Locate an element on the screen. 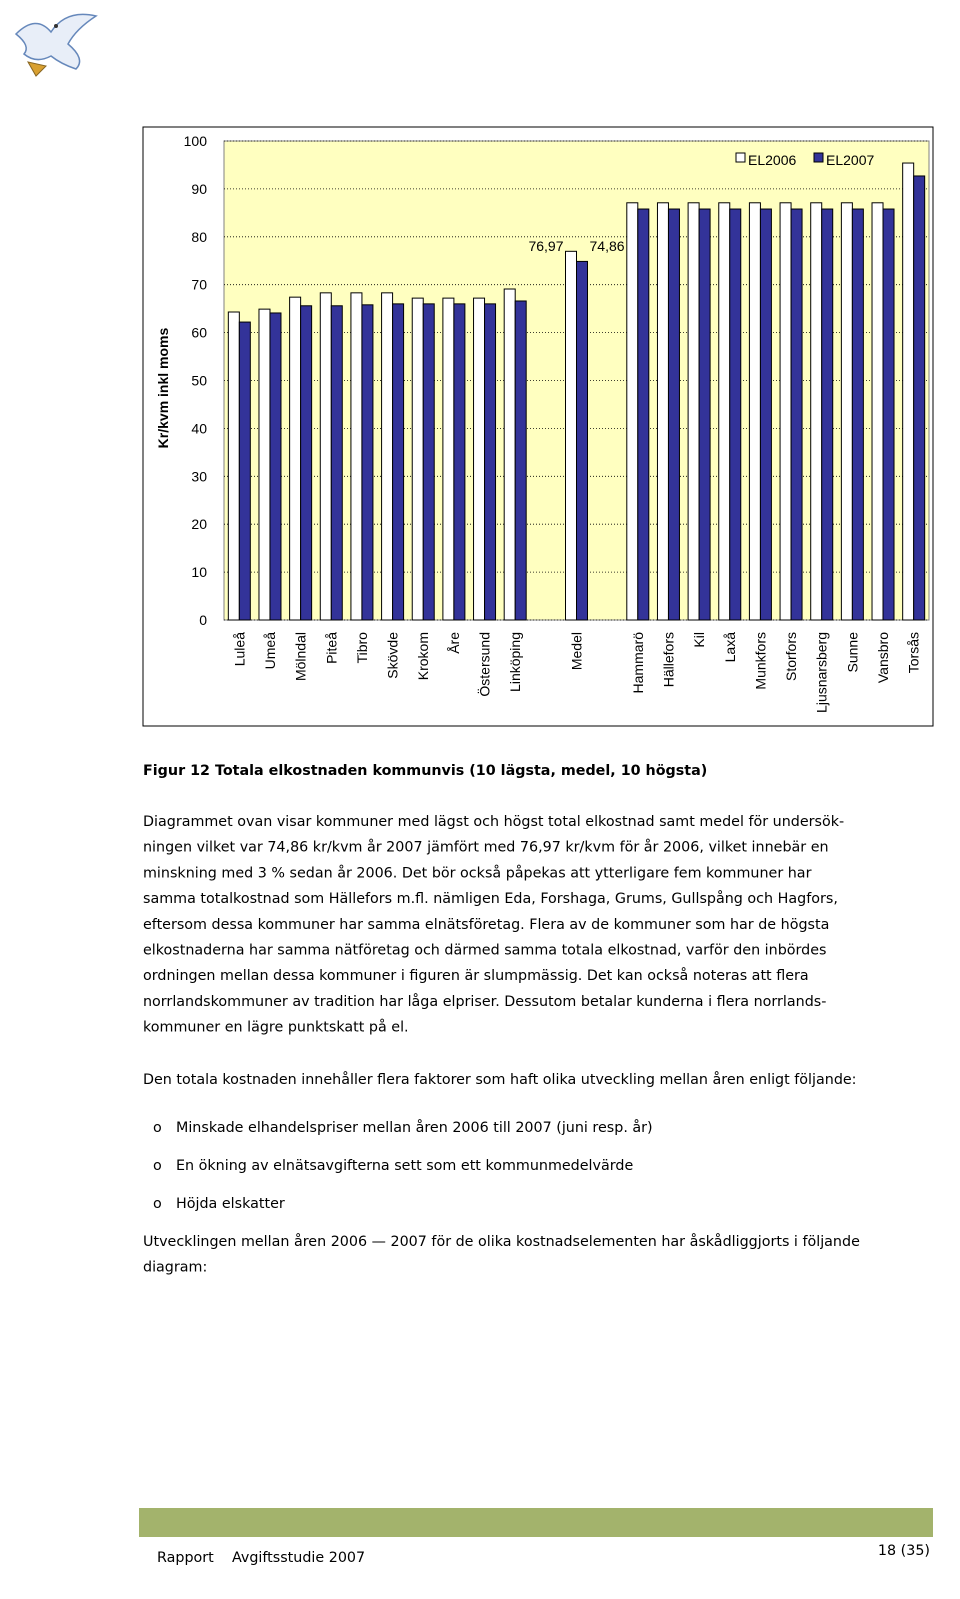 Image resolution: width=960 pixels, height=1599 pixels. logo is located at coordinates (56, 45).